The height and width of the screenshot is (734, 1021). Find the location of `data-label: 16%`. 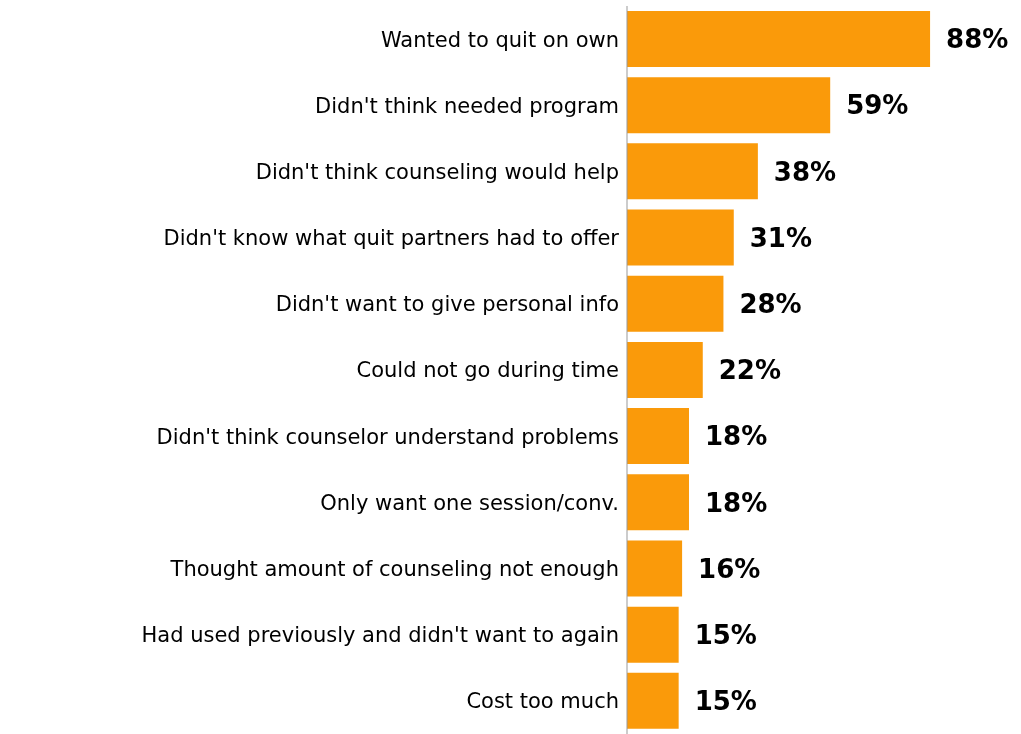

data-label: 16% is located at coordinates (729, 568).